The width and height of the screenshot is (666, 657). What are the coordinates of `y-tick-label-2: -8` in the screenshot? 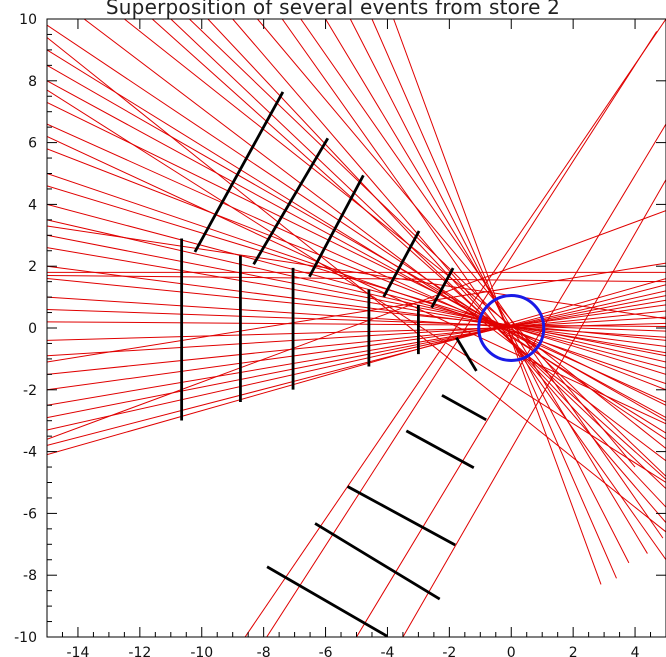 It's located at (30, 576).